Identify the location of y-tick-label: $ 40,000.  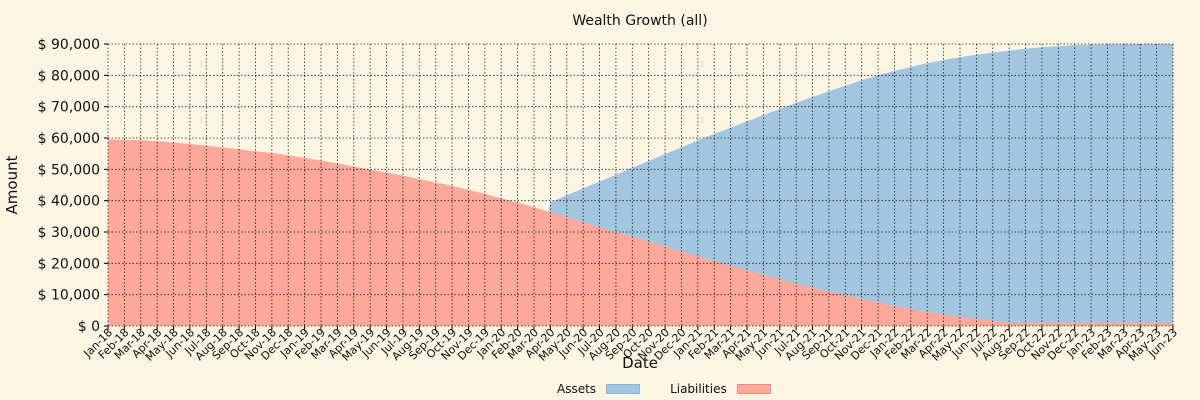
(69, 202).